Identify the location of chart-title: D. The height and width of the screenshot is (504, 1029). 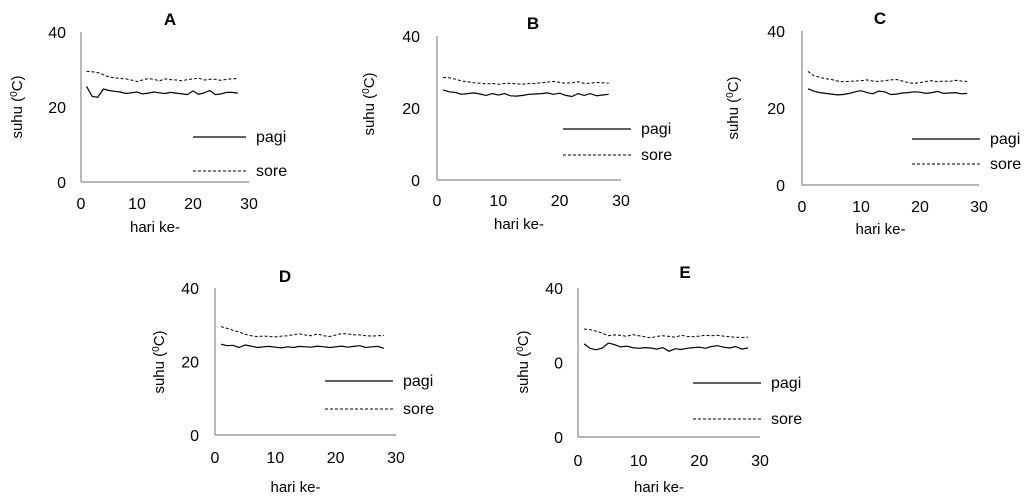
(285, 276).